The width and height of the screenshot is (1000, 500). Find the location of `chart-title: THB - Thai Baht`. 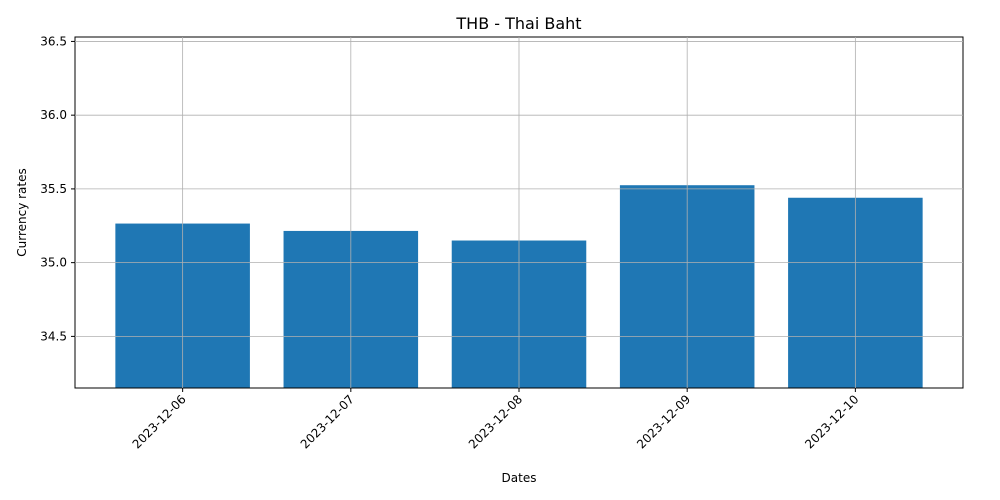

chart-title: THB - Thai Baht is located at coordinates (518, 23).